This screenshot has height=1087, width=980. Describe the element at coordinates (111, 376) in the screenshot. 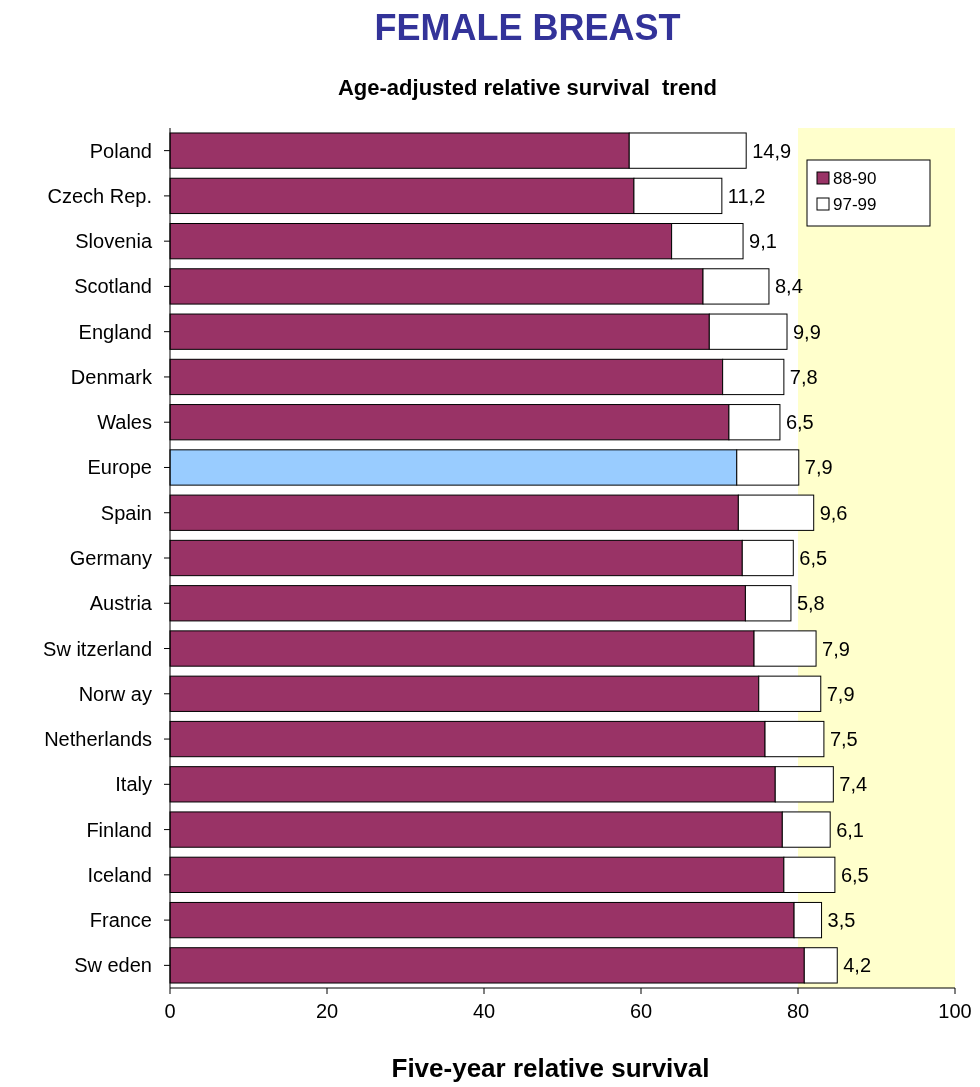

I see `y-tick-label: Denmark` at that location.